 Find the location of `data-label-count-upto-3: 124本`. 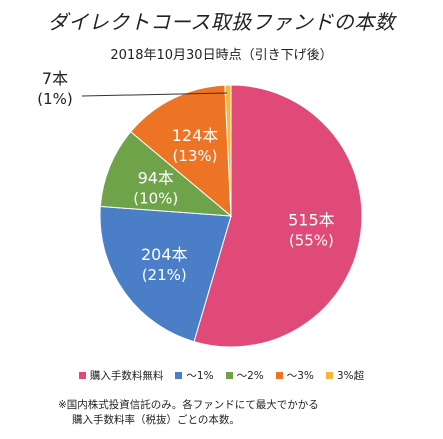

data-label-count-upto-3: 124本 is located at coordinates (195, 135).